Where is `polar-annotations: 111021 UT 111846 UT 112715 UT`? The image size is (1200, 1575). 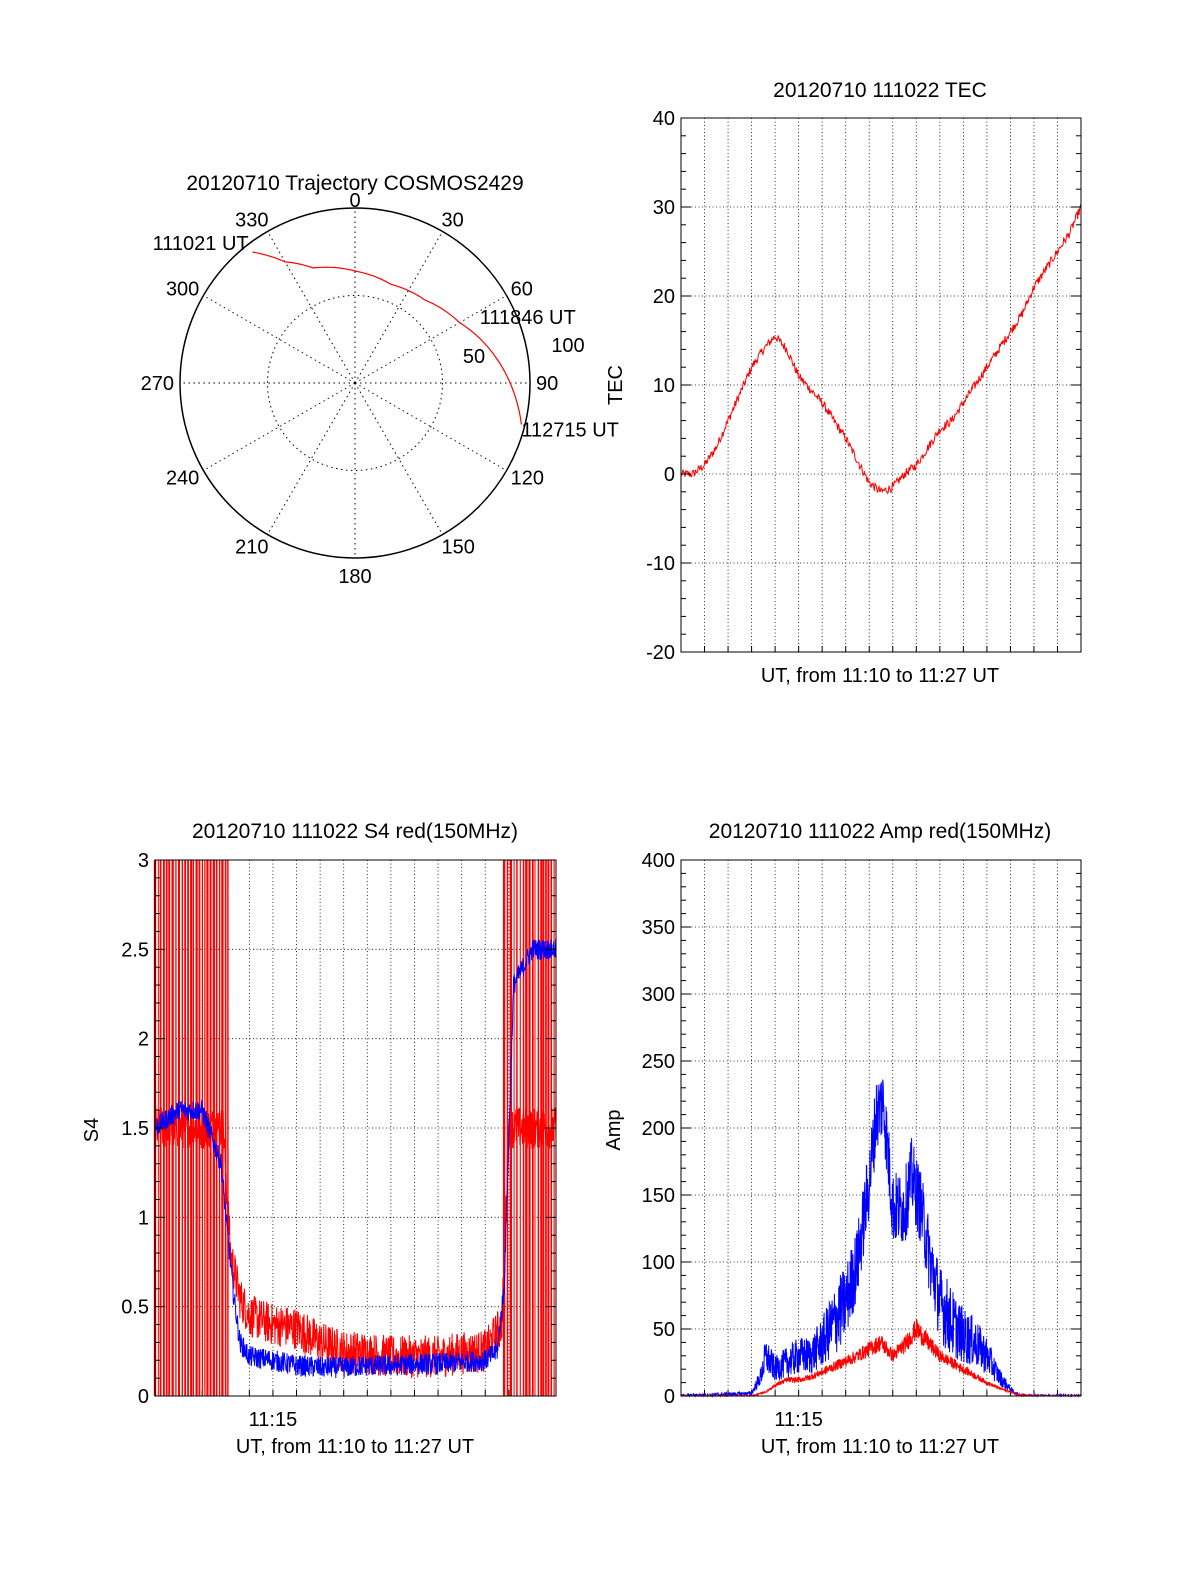
polar-annotations: 111021 UT 111846 UT 112715 UT is located at coordinates (386, 337).